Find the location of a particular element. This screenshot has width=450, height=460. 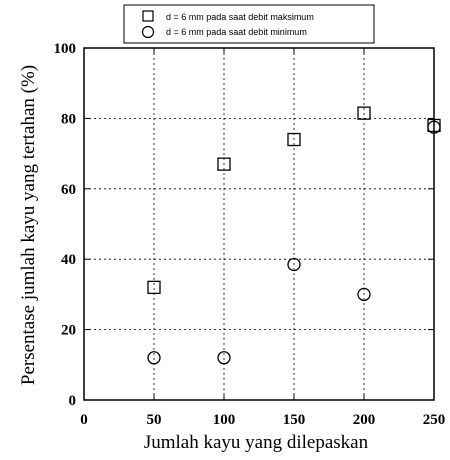

legend-square-marker-icon is located at coordinates (148, 16).